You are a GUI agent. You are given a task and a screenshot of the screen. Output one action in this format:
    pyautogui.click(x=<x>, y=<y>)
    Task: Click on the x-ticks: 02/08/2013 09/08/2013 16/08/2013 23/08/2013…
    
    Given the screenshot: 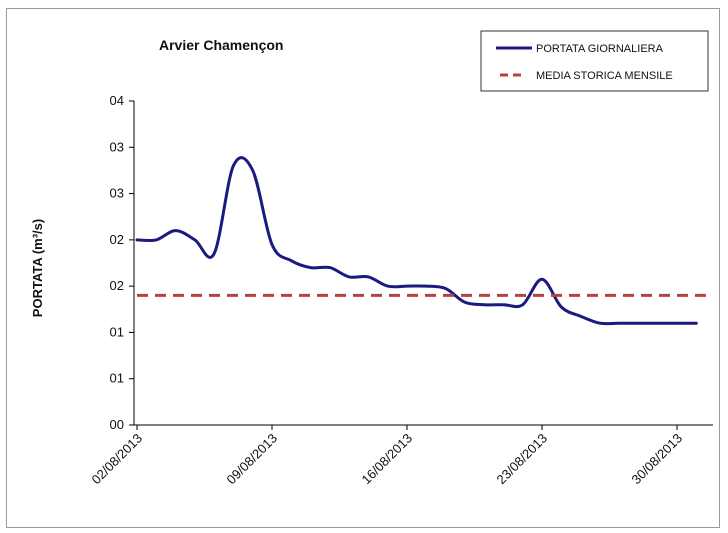 What is the action you would take?
    pyautogui.click(x=386, y=456)
    